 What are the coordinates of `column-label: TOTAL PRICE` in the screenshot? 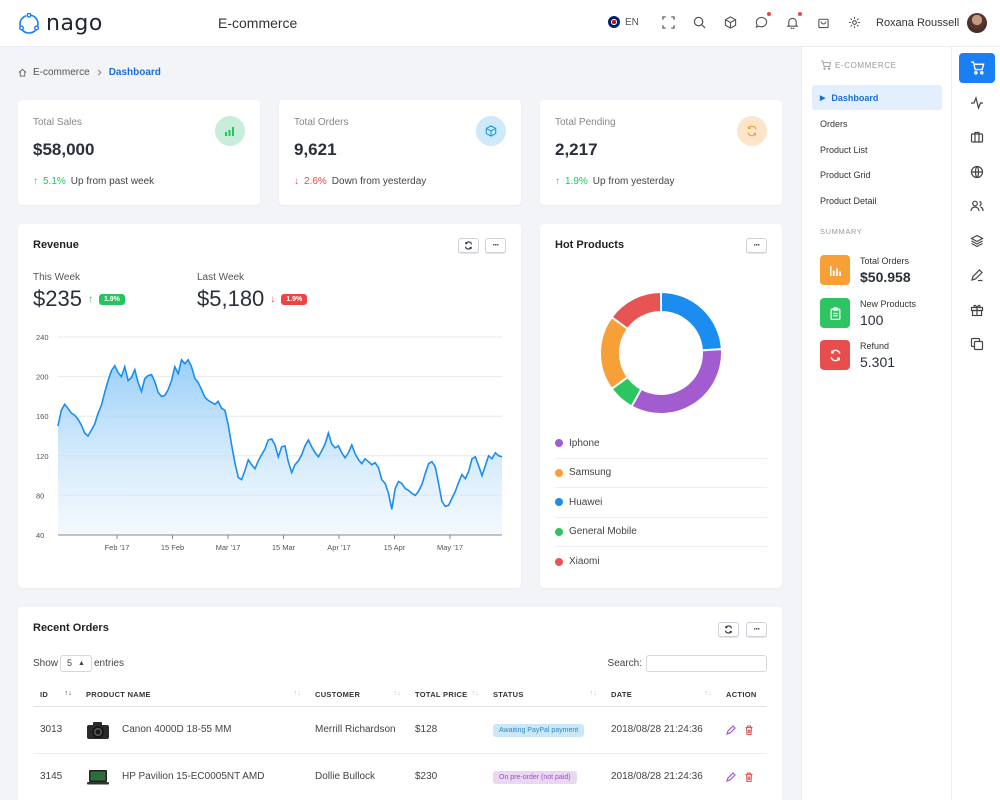 It's located at (441, 695).